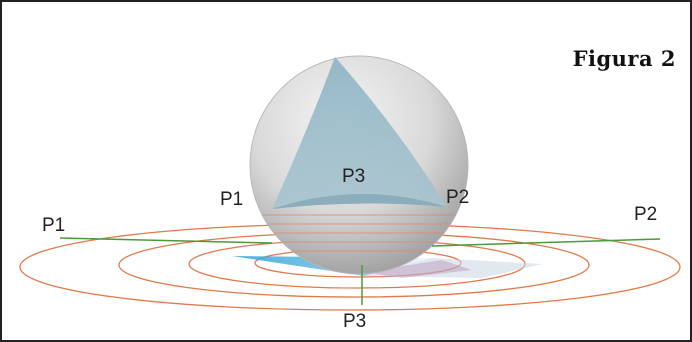 The image size is (692, 342). Describe the element at coordinates (546, 242) in the screenshot. I see `projection-line-p2` at that location.